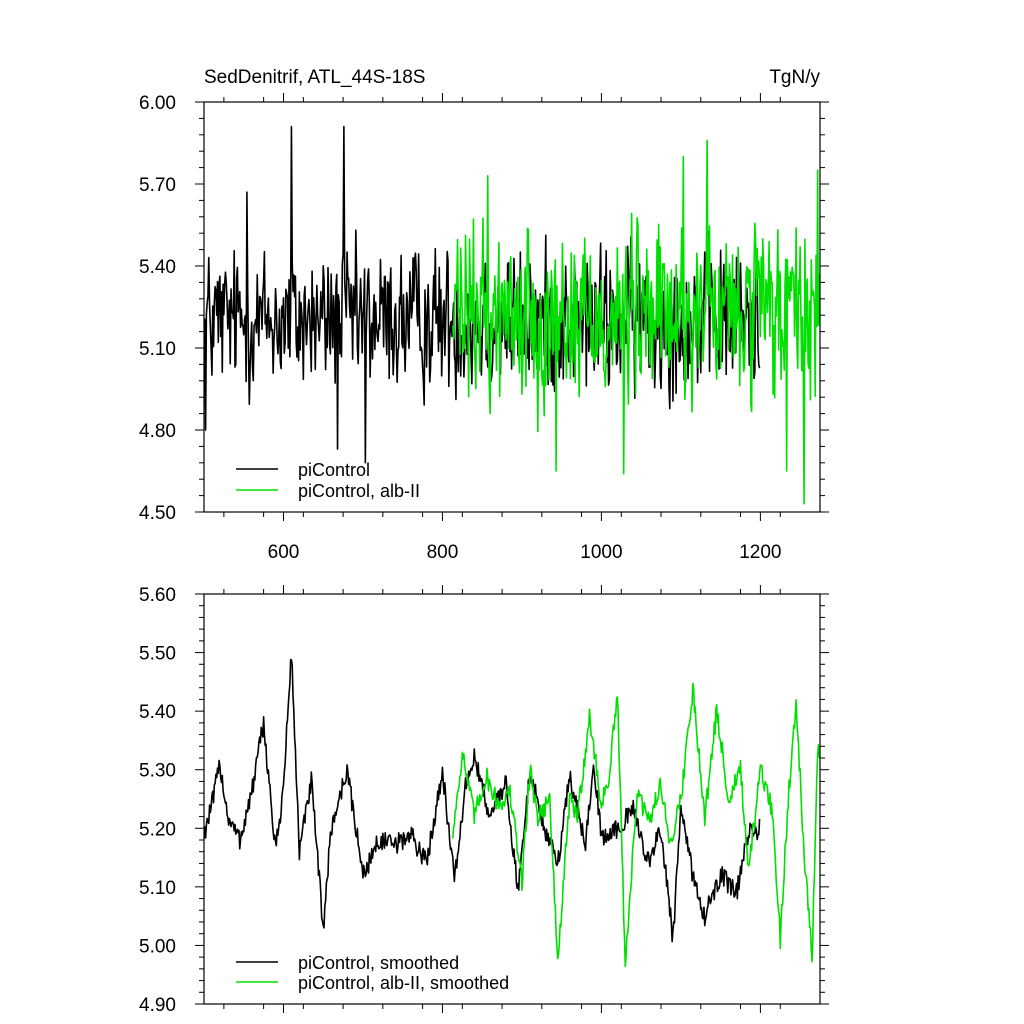  Describe the element at coordinates (157, 654) in the screenshot. I see `y-tick-label: 5.50` at that location.